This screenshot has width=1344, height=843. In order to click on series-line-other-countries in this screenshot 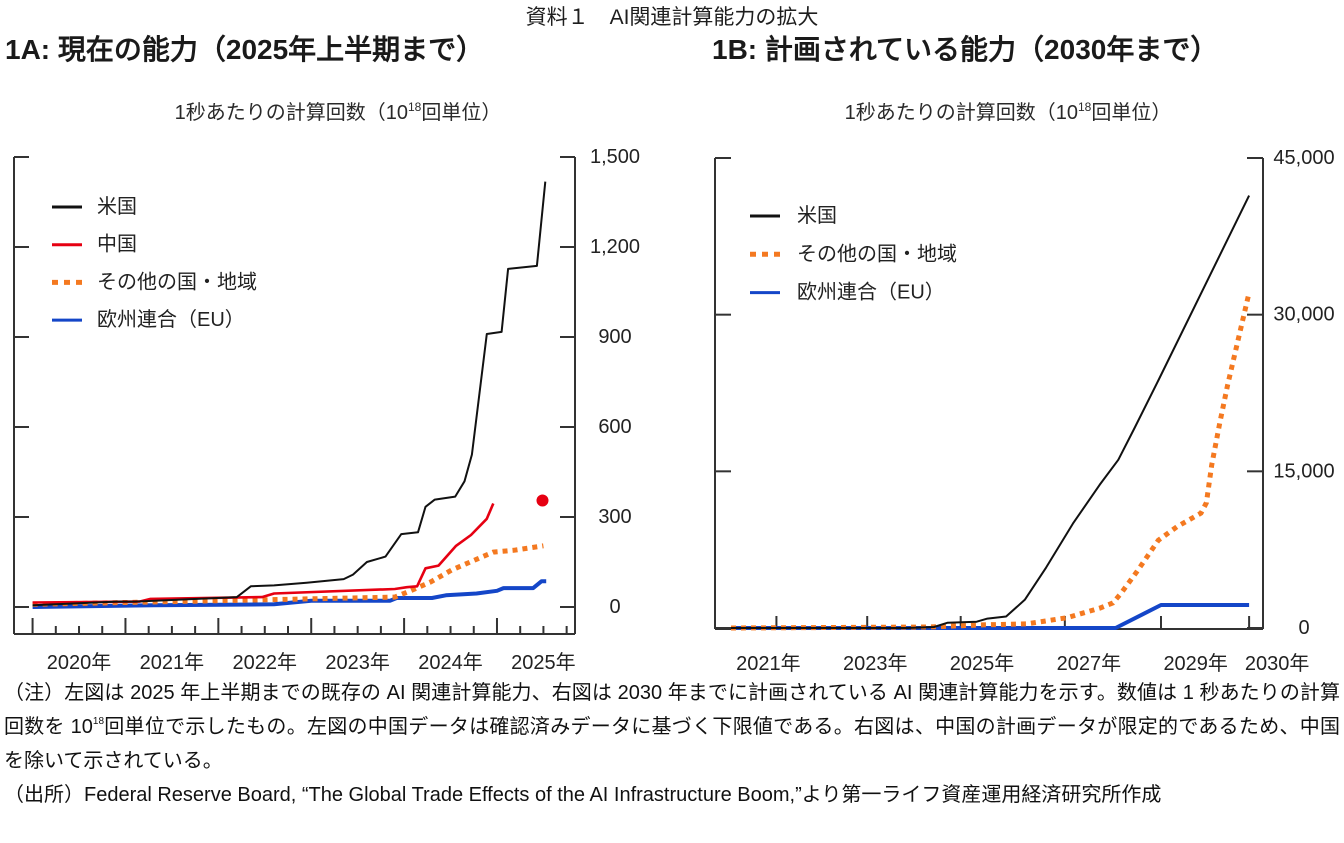, I will do `click(288, 575)`.